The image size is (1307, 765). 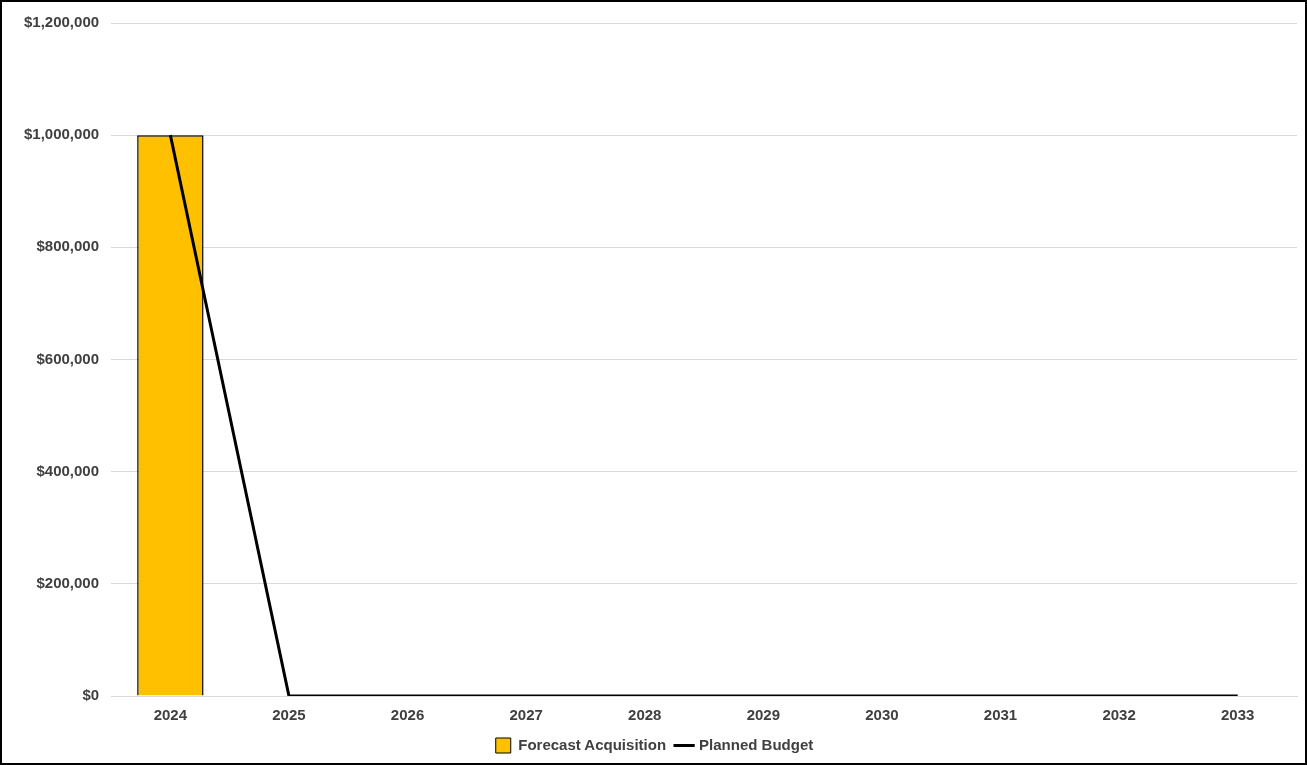 I want to click on y-tick-label: $600,000, so click(x=68, y=358).